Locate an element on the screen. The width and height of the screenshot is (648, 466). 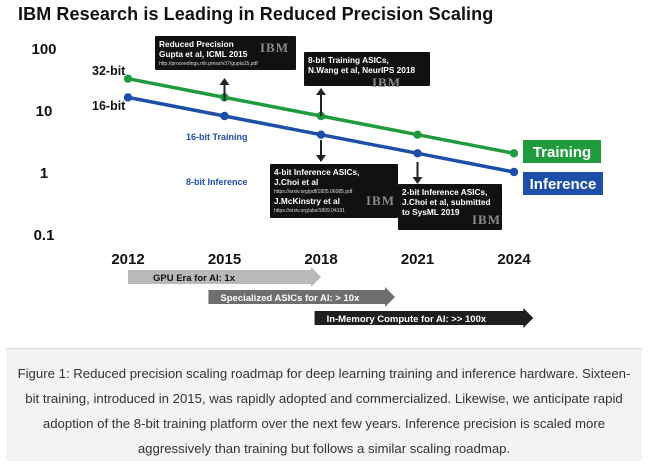
arrow-2021-down-head is located at coordinates (417, 180).